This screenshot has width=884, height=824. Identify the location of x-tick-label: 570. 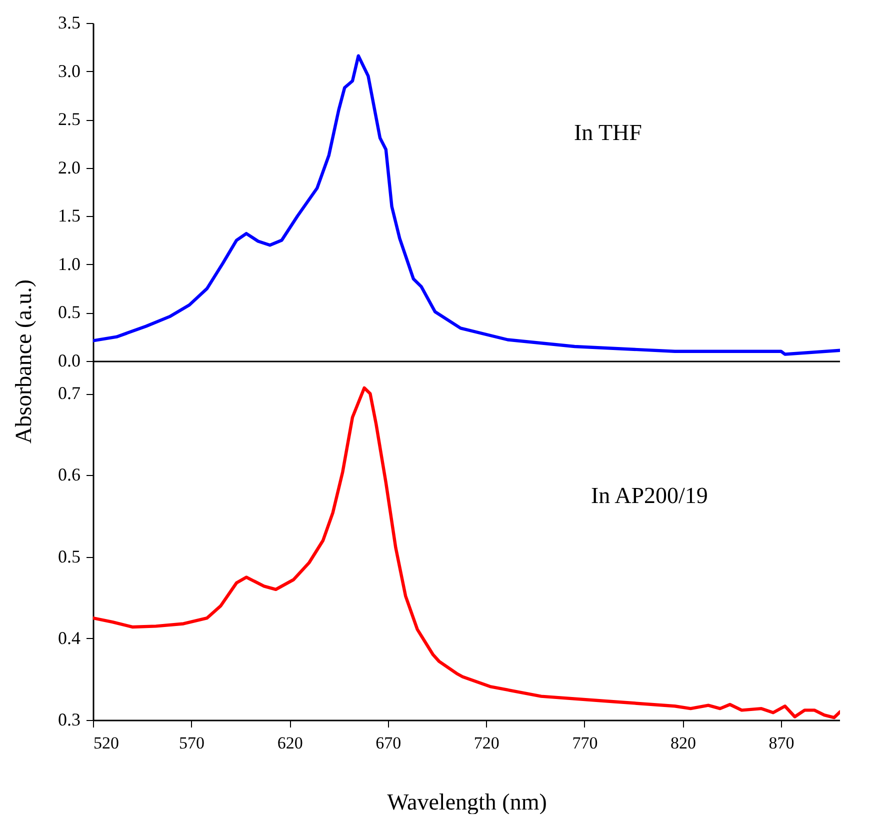
(192, 743).